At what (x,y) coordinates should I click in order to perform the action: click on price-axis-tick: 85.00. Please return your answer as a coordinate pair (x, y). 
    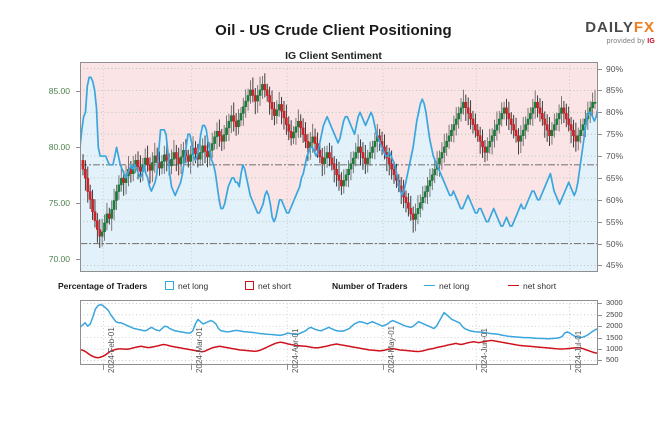
    Looking at the image, I should click on (59, 91).